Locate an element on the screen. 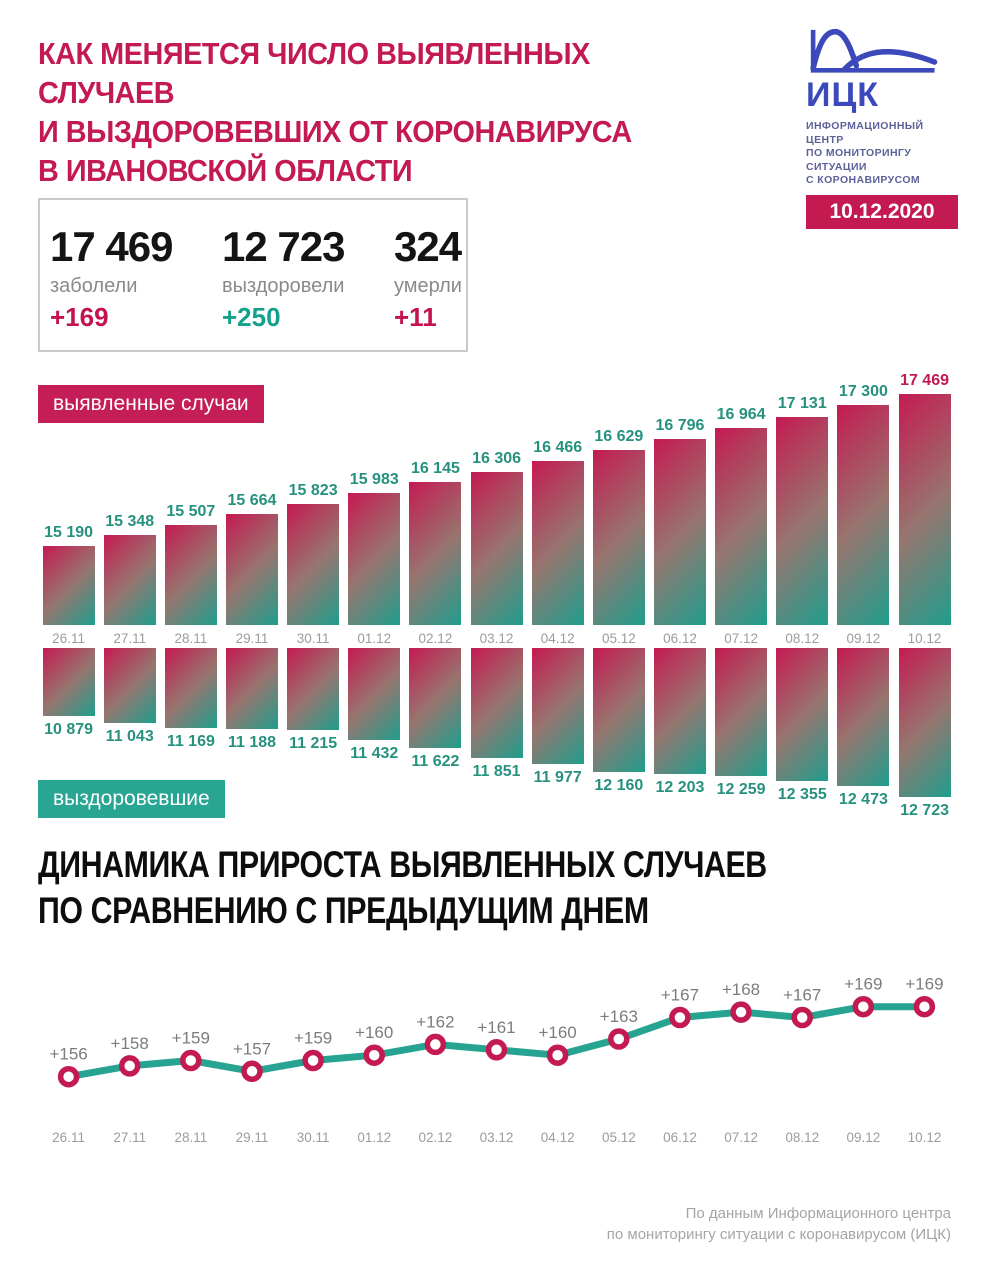 The image size is (993, 1280). cases-bar-column: 16 145 is located at coordinates (435, 542).